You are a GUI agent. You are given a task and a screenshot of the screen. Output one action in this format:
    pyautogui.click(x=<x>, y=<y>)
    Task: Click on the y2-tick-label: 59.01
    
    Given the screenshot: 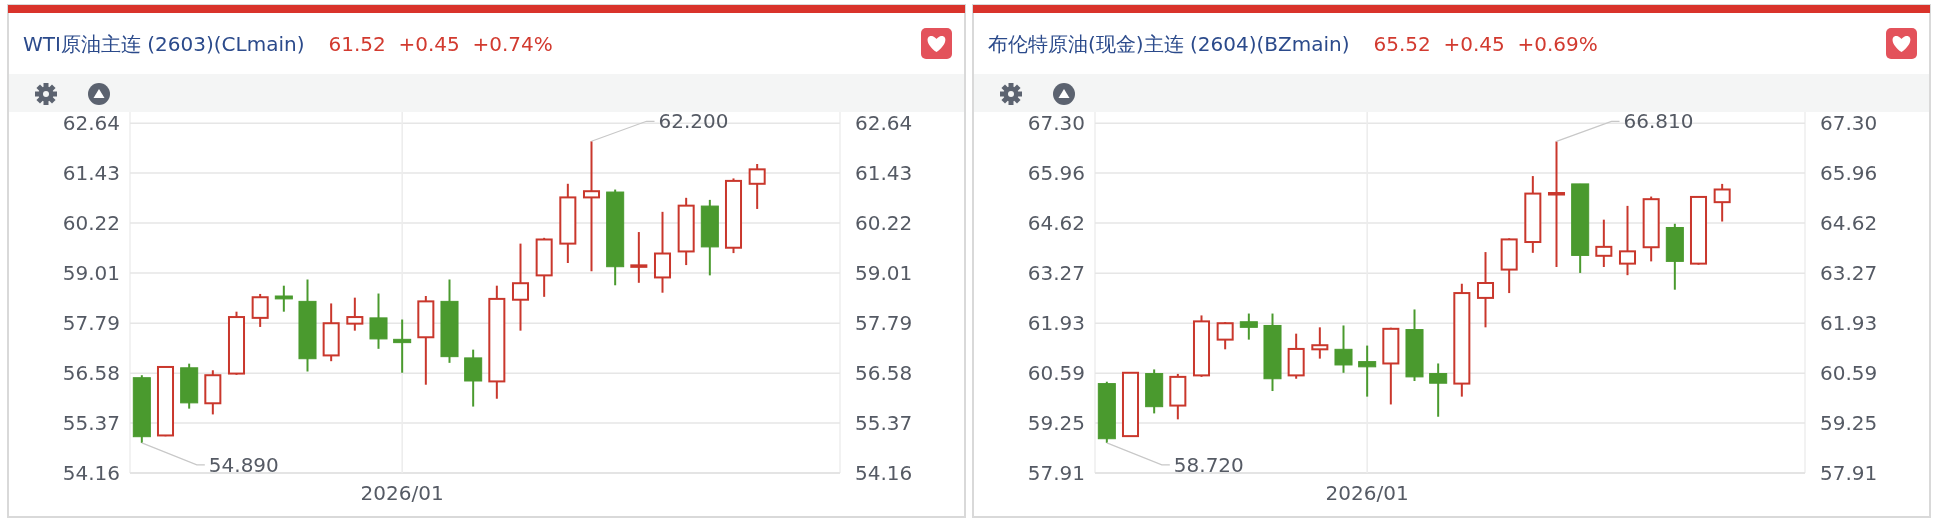 What is the action you would take?
    pyautogui.click(x=884, y=272)
    